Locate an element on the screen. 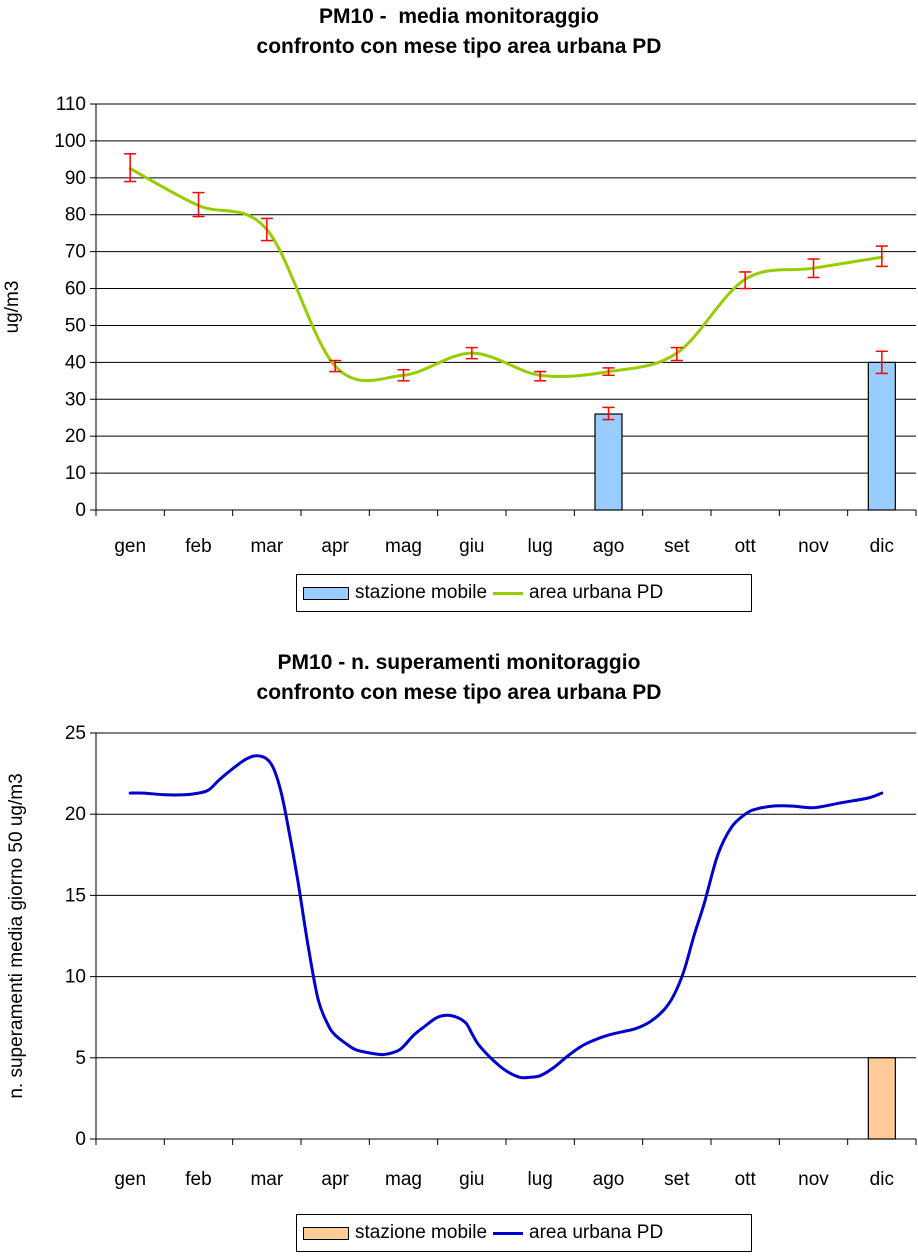 This screenshot has width=918, height=1258. y-tick-label: 80 is located at coordinates (75, 215).